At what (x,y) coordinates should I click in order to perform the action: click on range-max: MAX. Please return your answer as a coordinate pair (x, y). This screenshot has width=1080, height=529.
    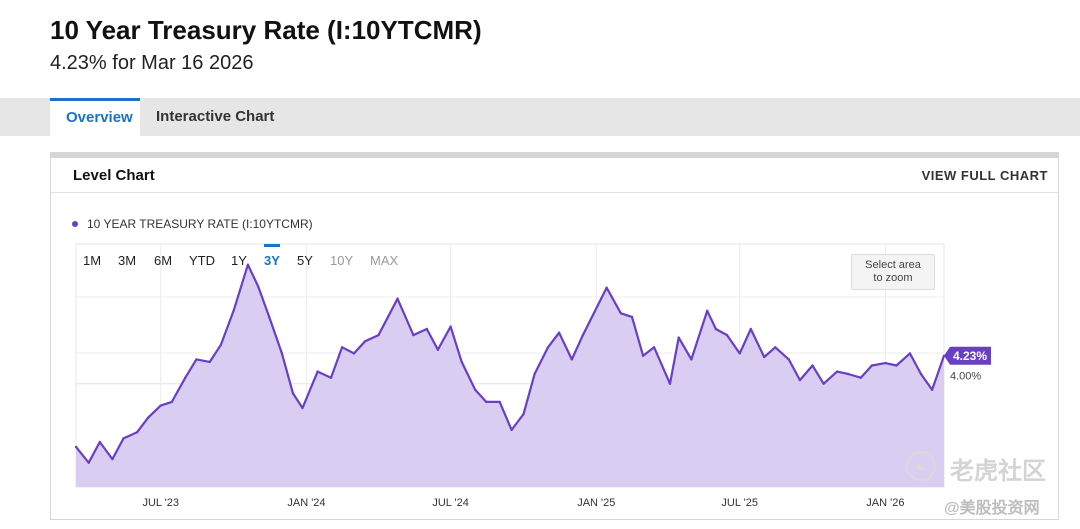
    Looking at the image, I should click on (384, 260).